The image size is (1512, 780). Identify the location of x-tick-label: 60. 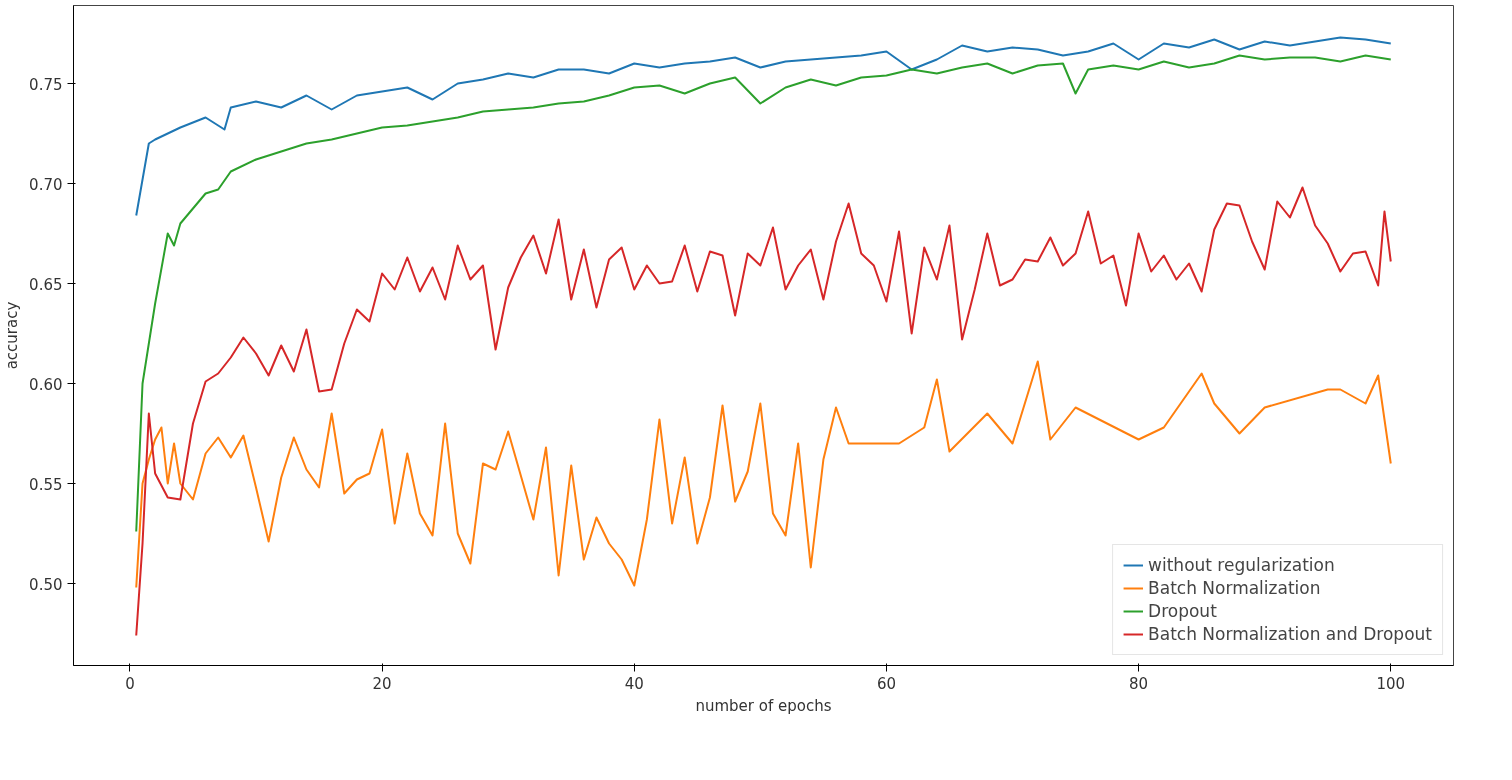
(886, 683).